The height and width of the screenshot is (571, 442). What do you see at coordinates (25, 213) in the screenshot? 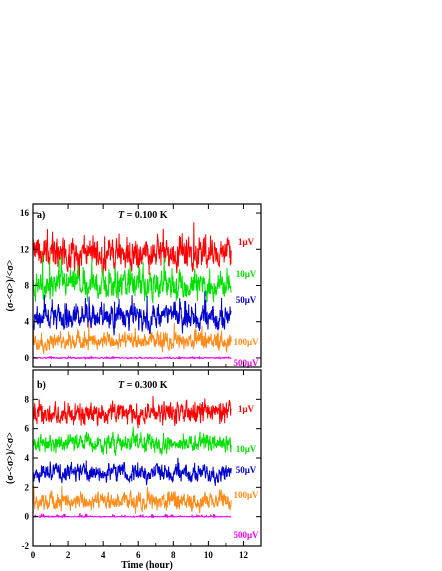
I see `y-tick-label: 16` at bounding box center [25, 213].